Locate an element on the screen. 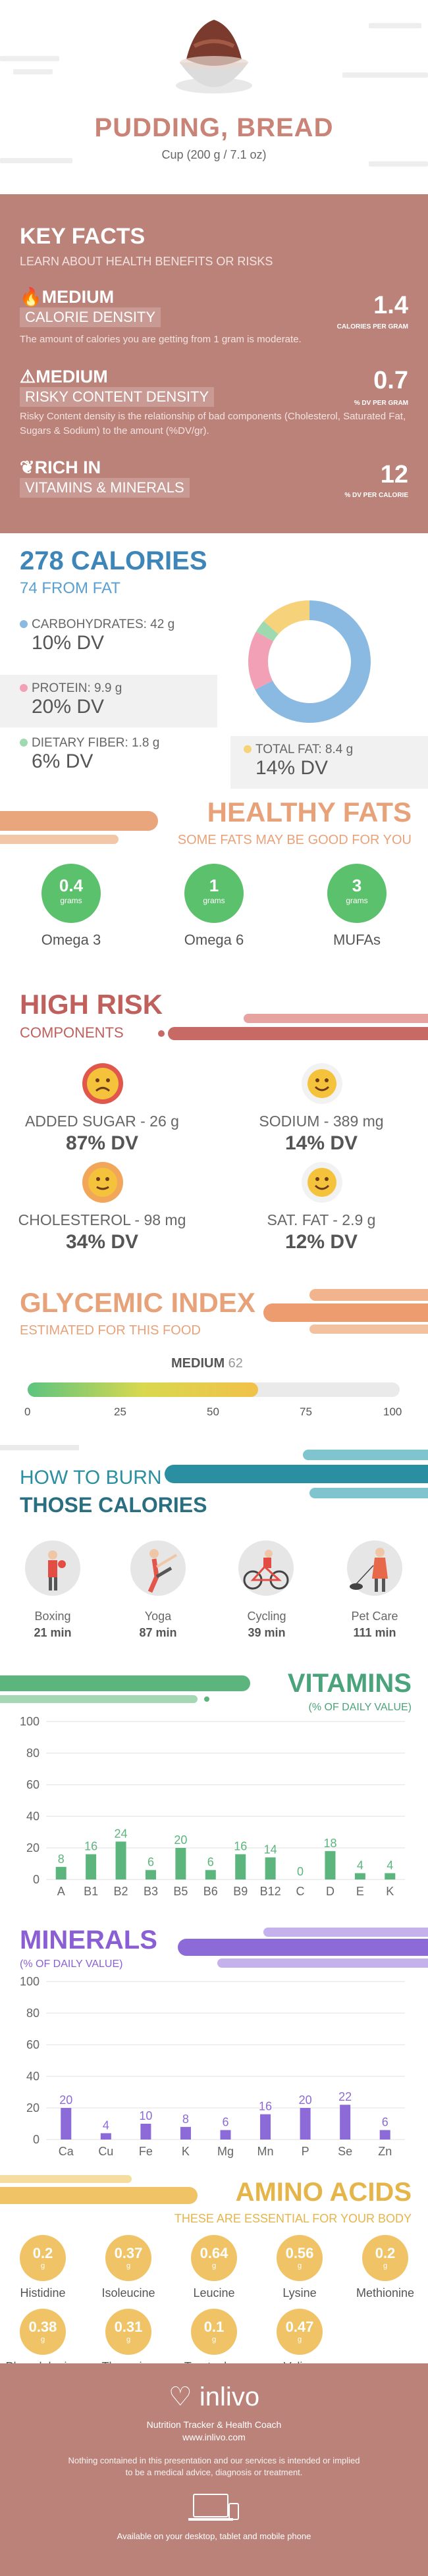 This screenshot has height=2576, width=428. gi-tick: 100 is located at coordinates (392, 1412).